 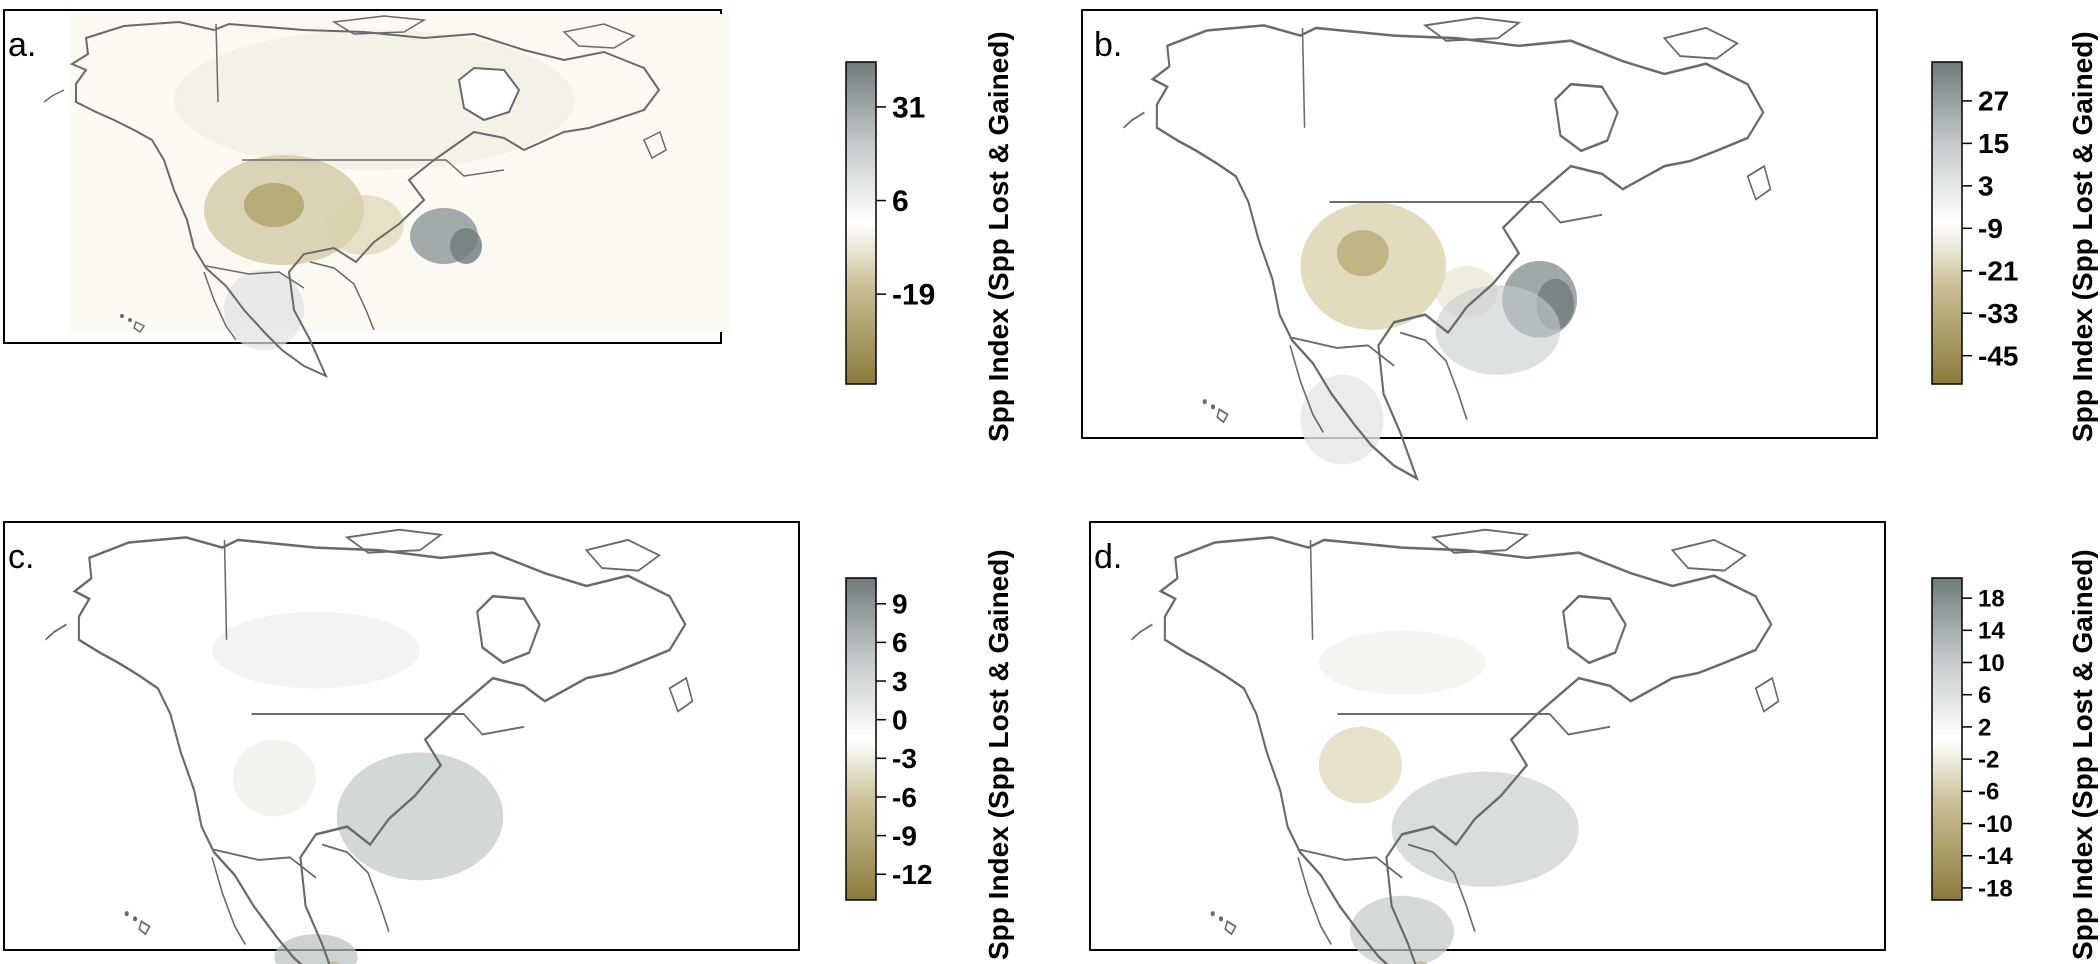 What do you see at coordinates (900, 604) in the screenshot?
I see `colorbar-tick-label: 9` at bounding box center [900, 604].